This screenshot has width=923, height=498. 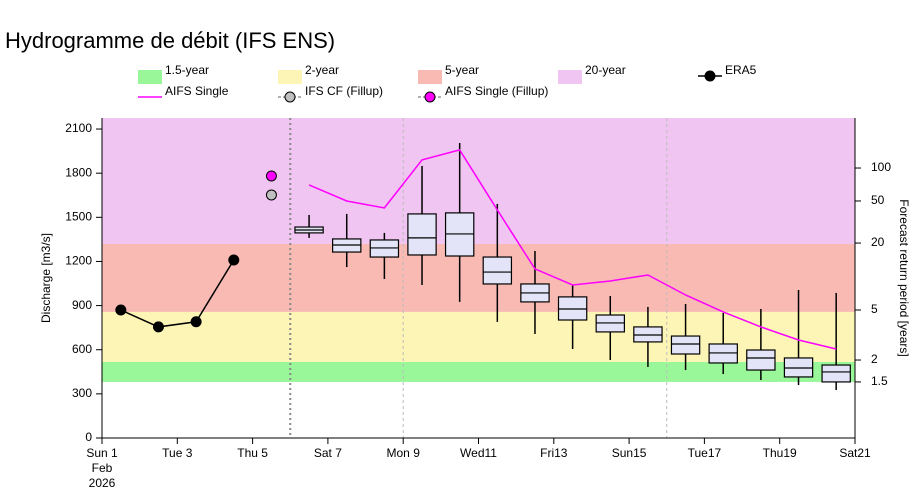 I want to click on y-axis-label: Discharge [m3/s], so click(x=46, y=278).